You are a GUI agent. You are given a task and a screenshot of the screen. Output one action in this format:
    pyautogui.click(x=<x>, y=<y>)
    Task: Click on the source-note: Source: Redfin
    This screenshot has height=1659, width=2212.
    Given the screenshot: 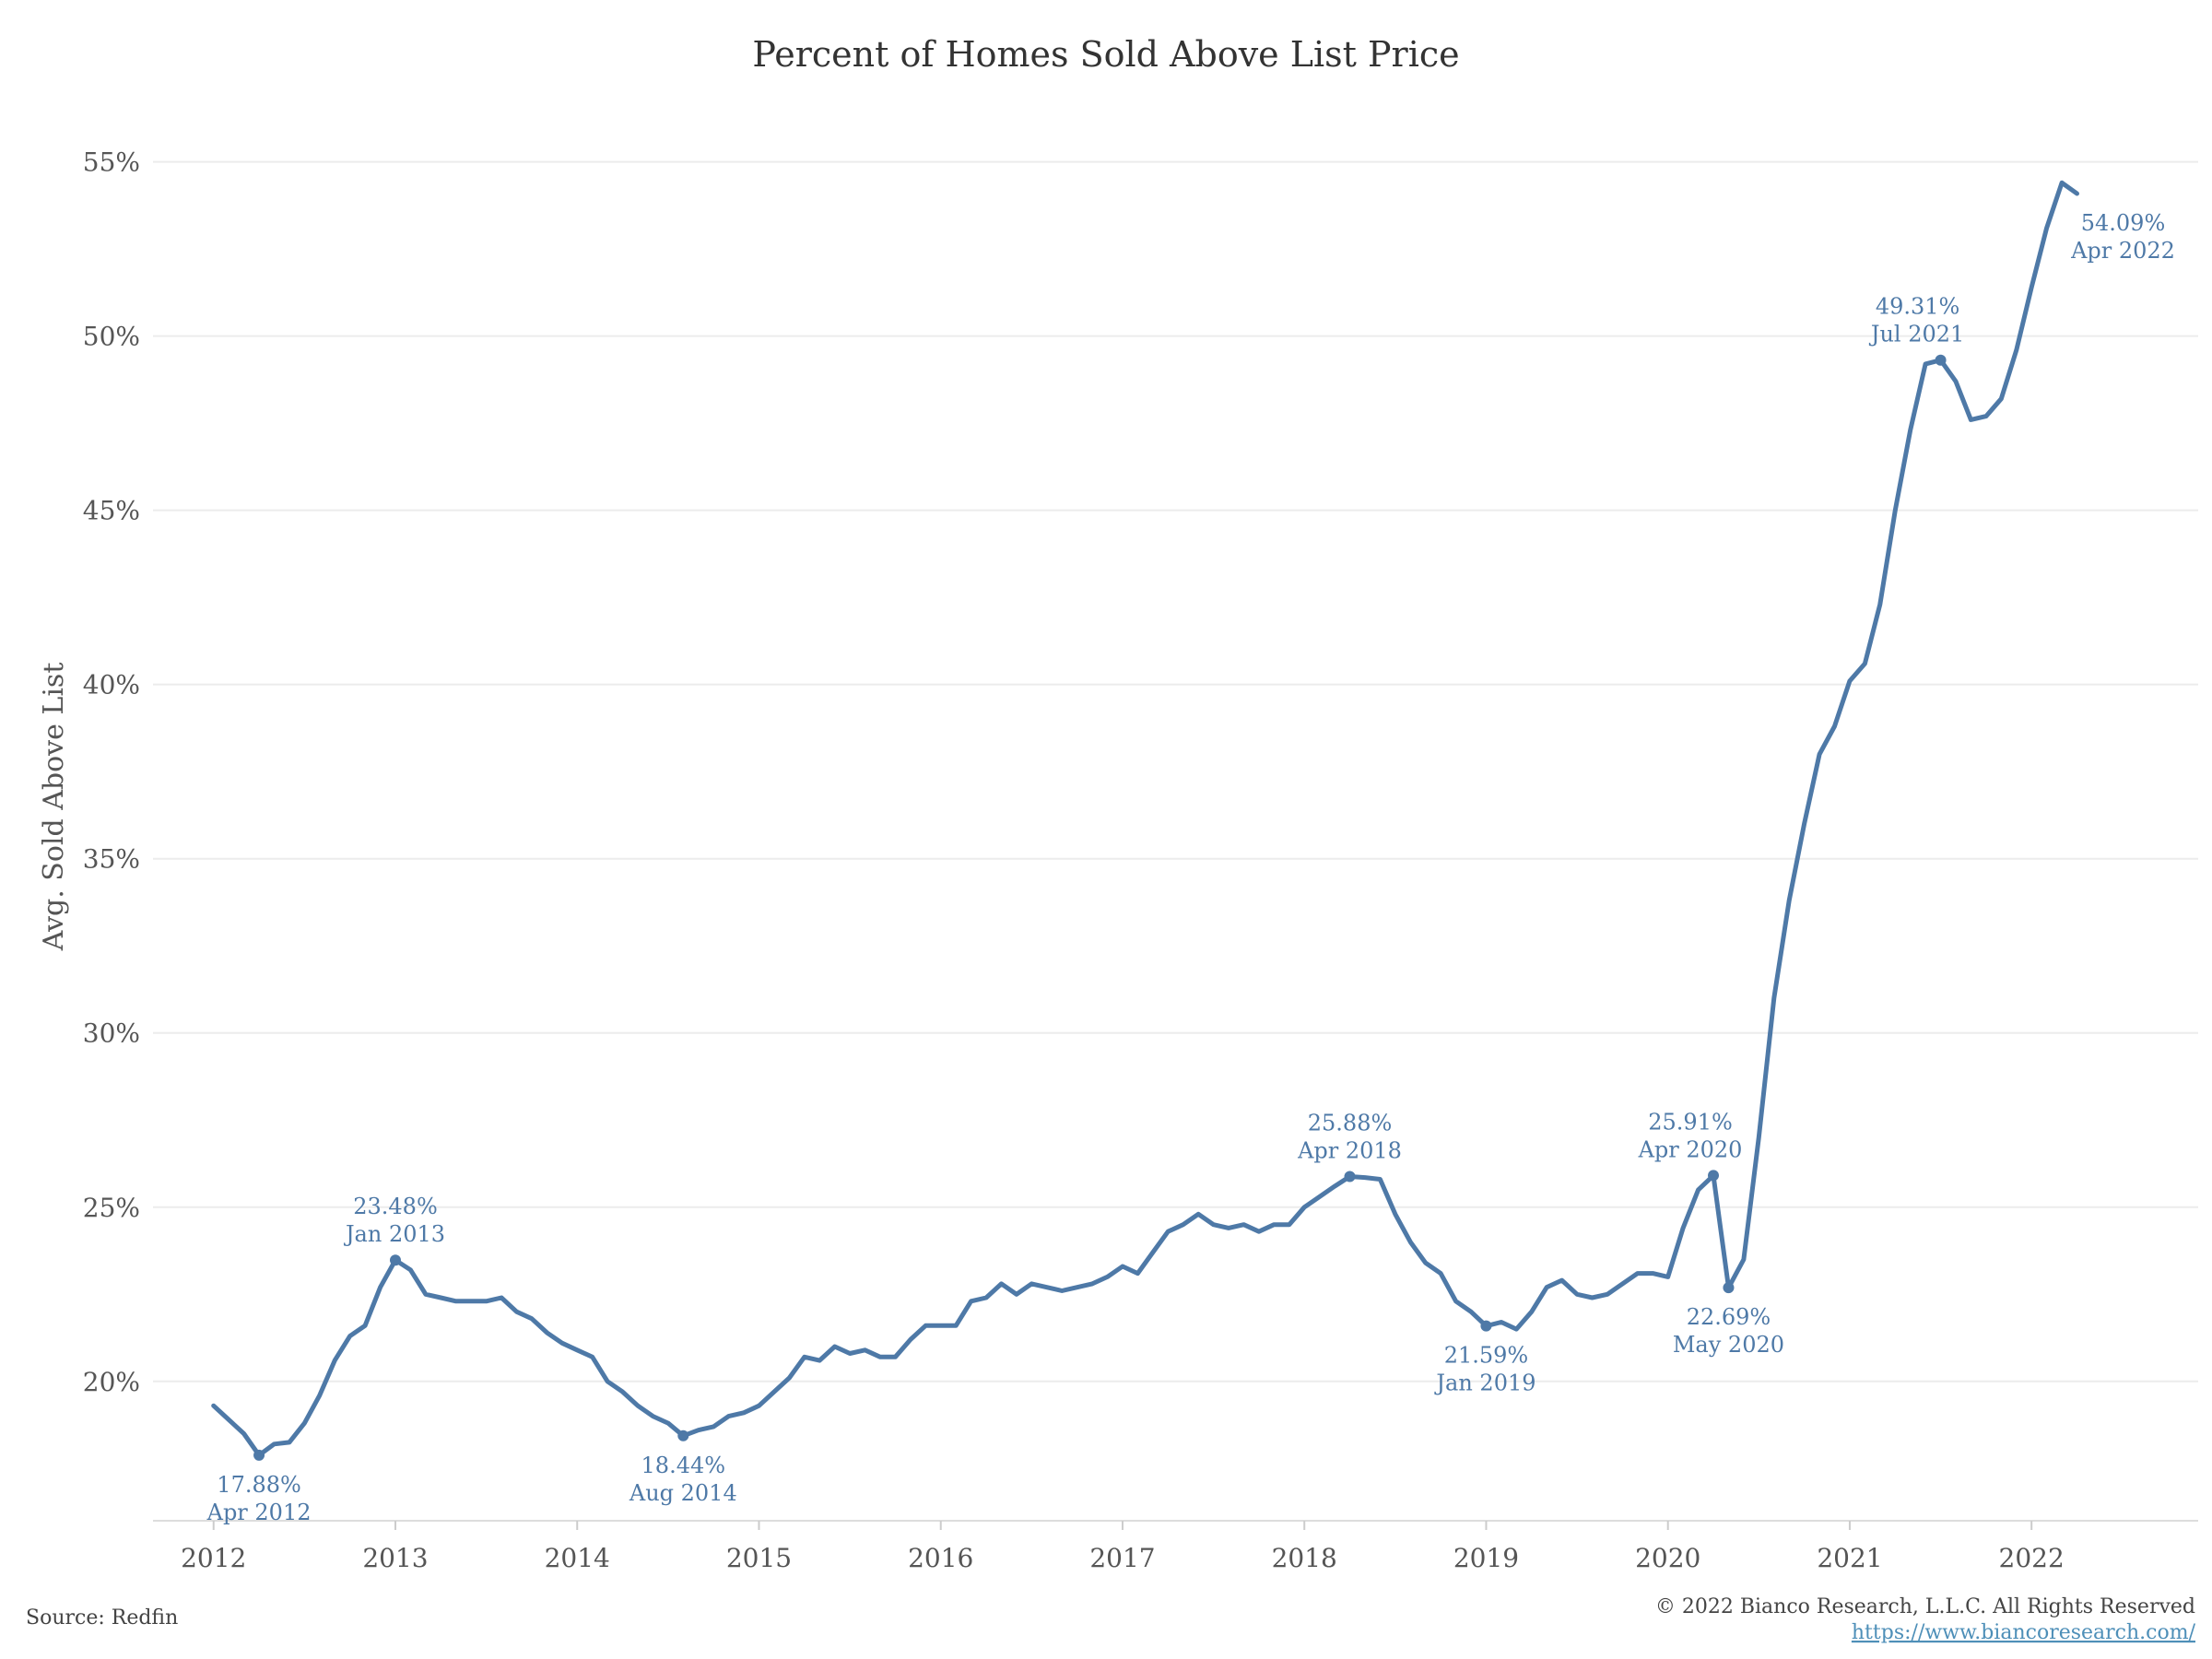 What is the action you would take?
    pyautogui.click(x=102, y=1618)
    